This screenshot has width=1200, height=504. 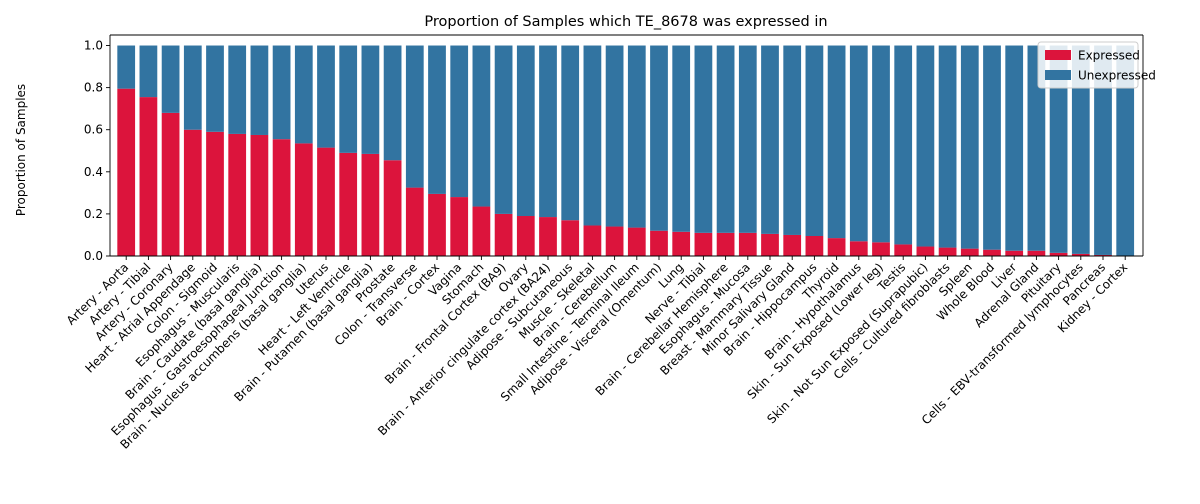 What do you see at coordinates (1058, 75) in the screenshot?
I see `legend-swatch` at bounding box center [1058, 75].